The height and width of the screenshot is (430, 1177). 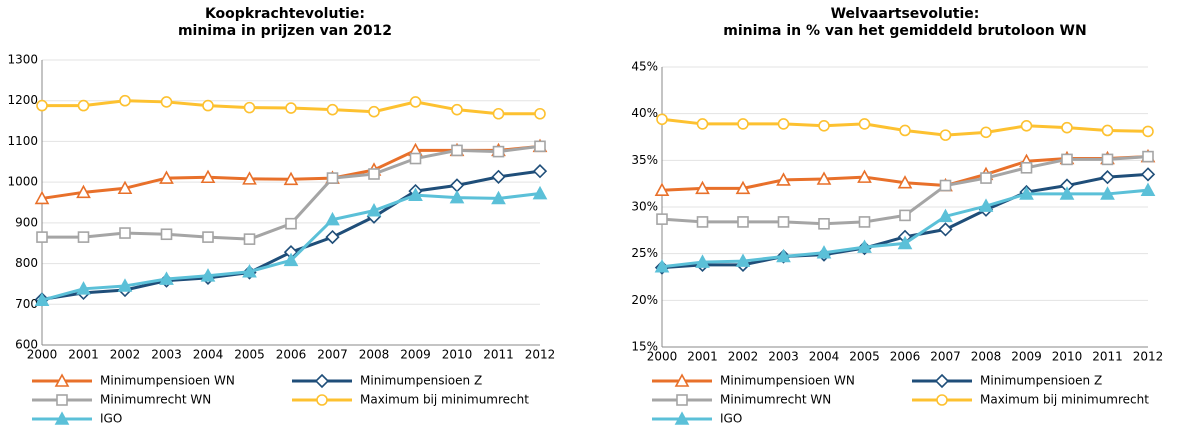 What do you see at coordinates (332, 355) in the screenshot?
I see `x-tick-label: 2007` at bounding box center [332, 355].